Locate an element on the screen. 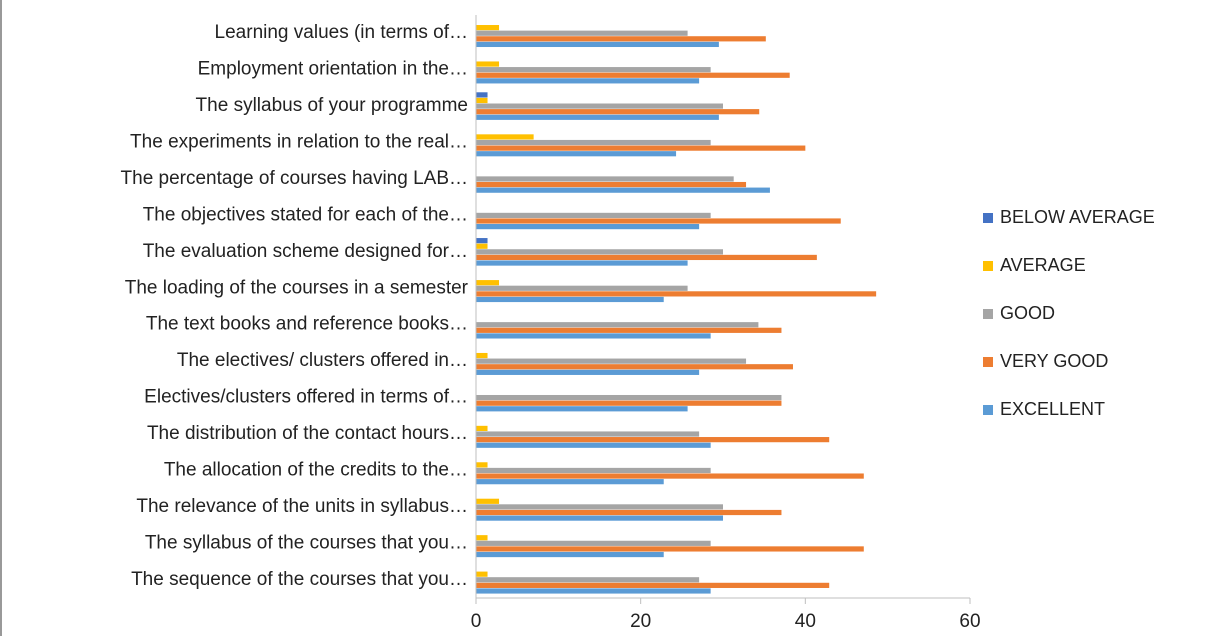 Image resolution: width=1228 pixels, height=636 pixels. legend-label: VERY GOOD is located at coordinates (1054, 361).